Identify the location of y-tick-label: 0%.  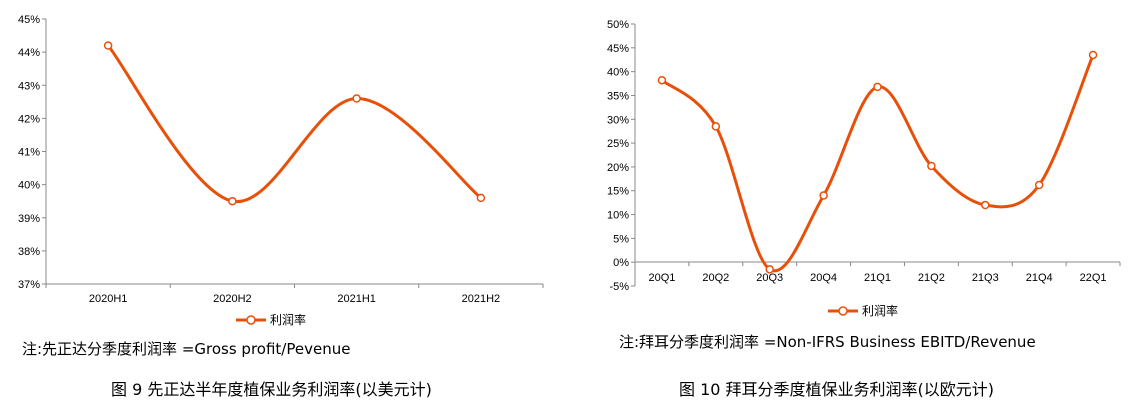
(621, 263).